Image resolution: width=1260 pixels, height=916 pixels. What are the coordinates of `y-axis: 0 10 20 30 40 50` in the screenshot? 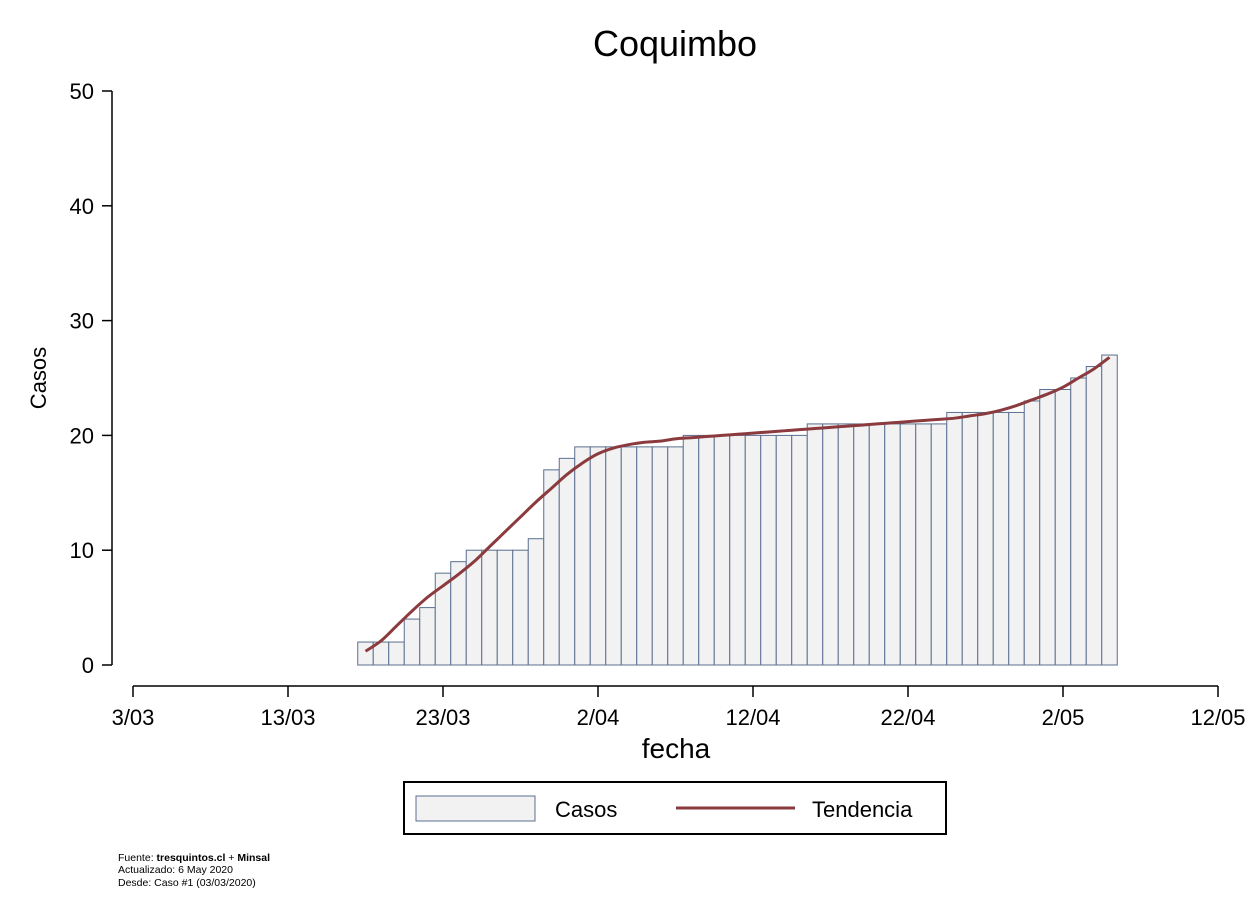 It's located at (91, 378).